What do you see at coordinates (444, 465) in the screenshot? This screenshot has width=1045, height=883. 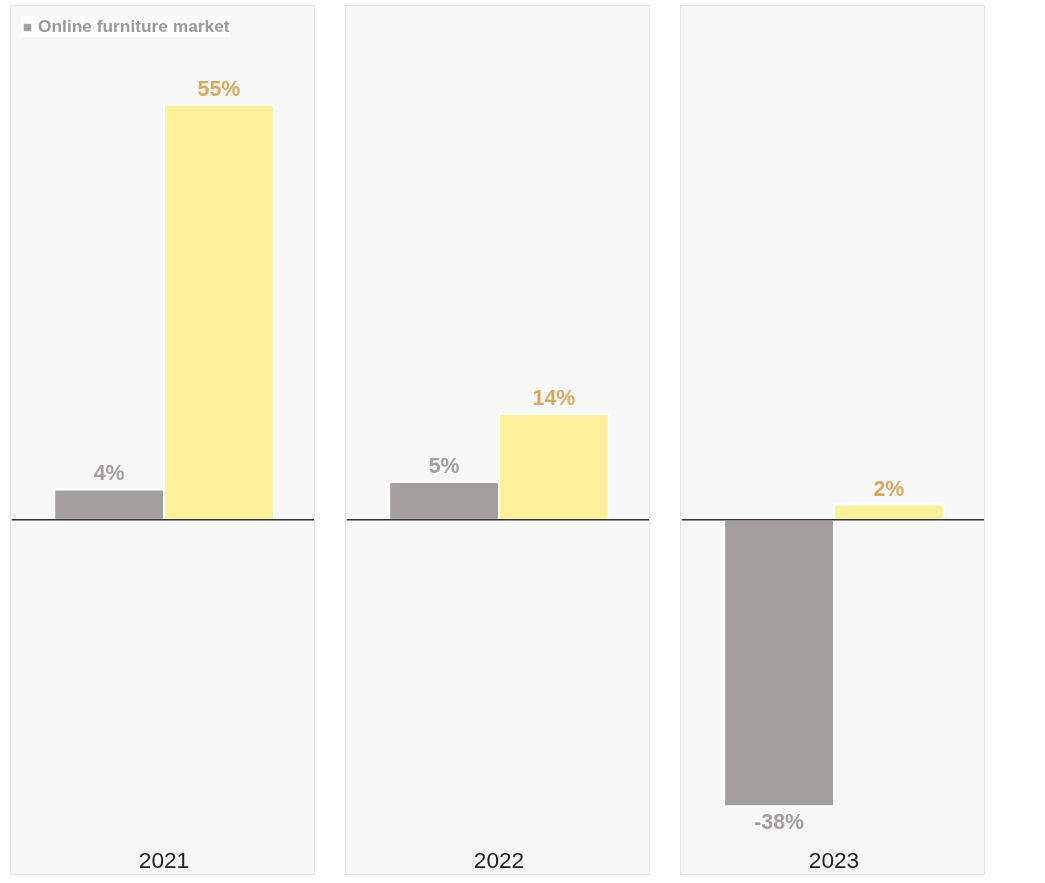 I see `data-label: 5%` at bounding box center [444, 465].